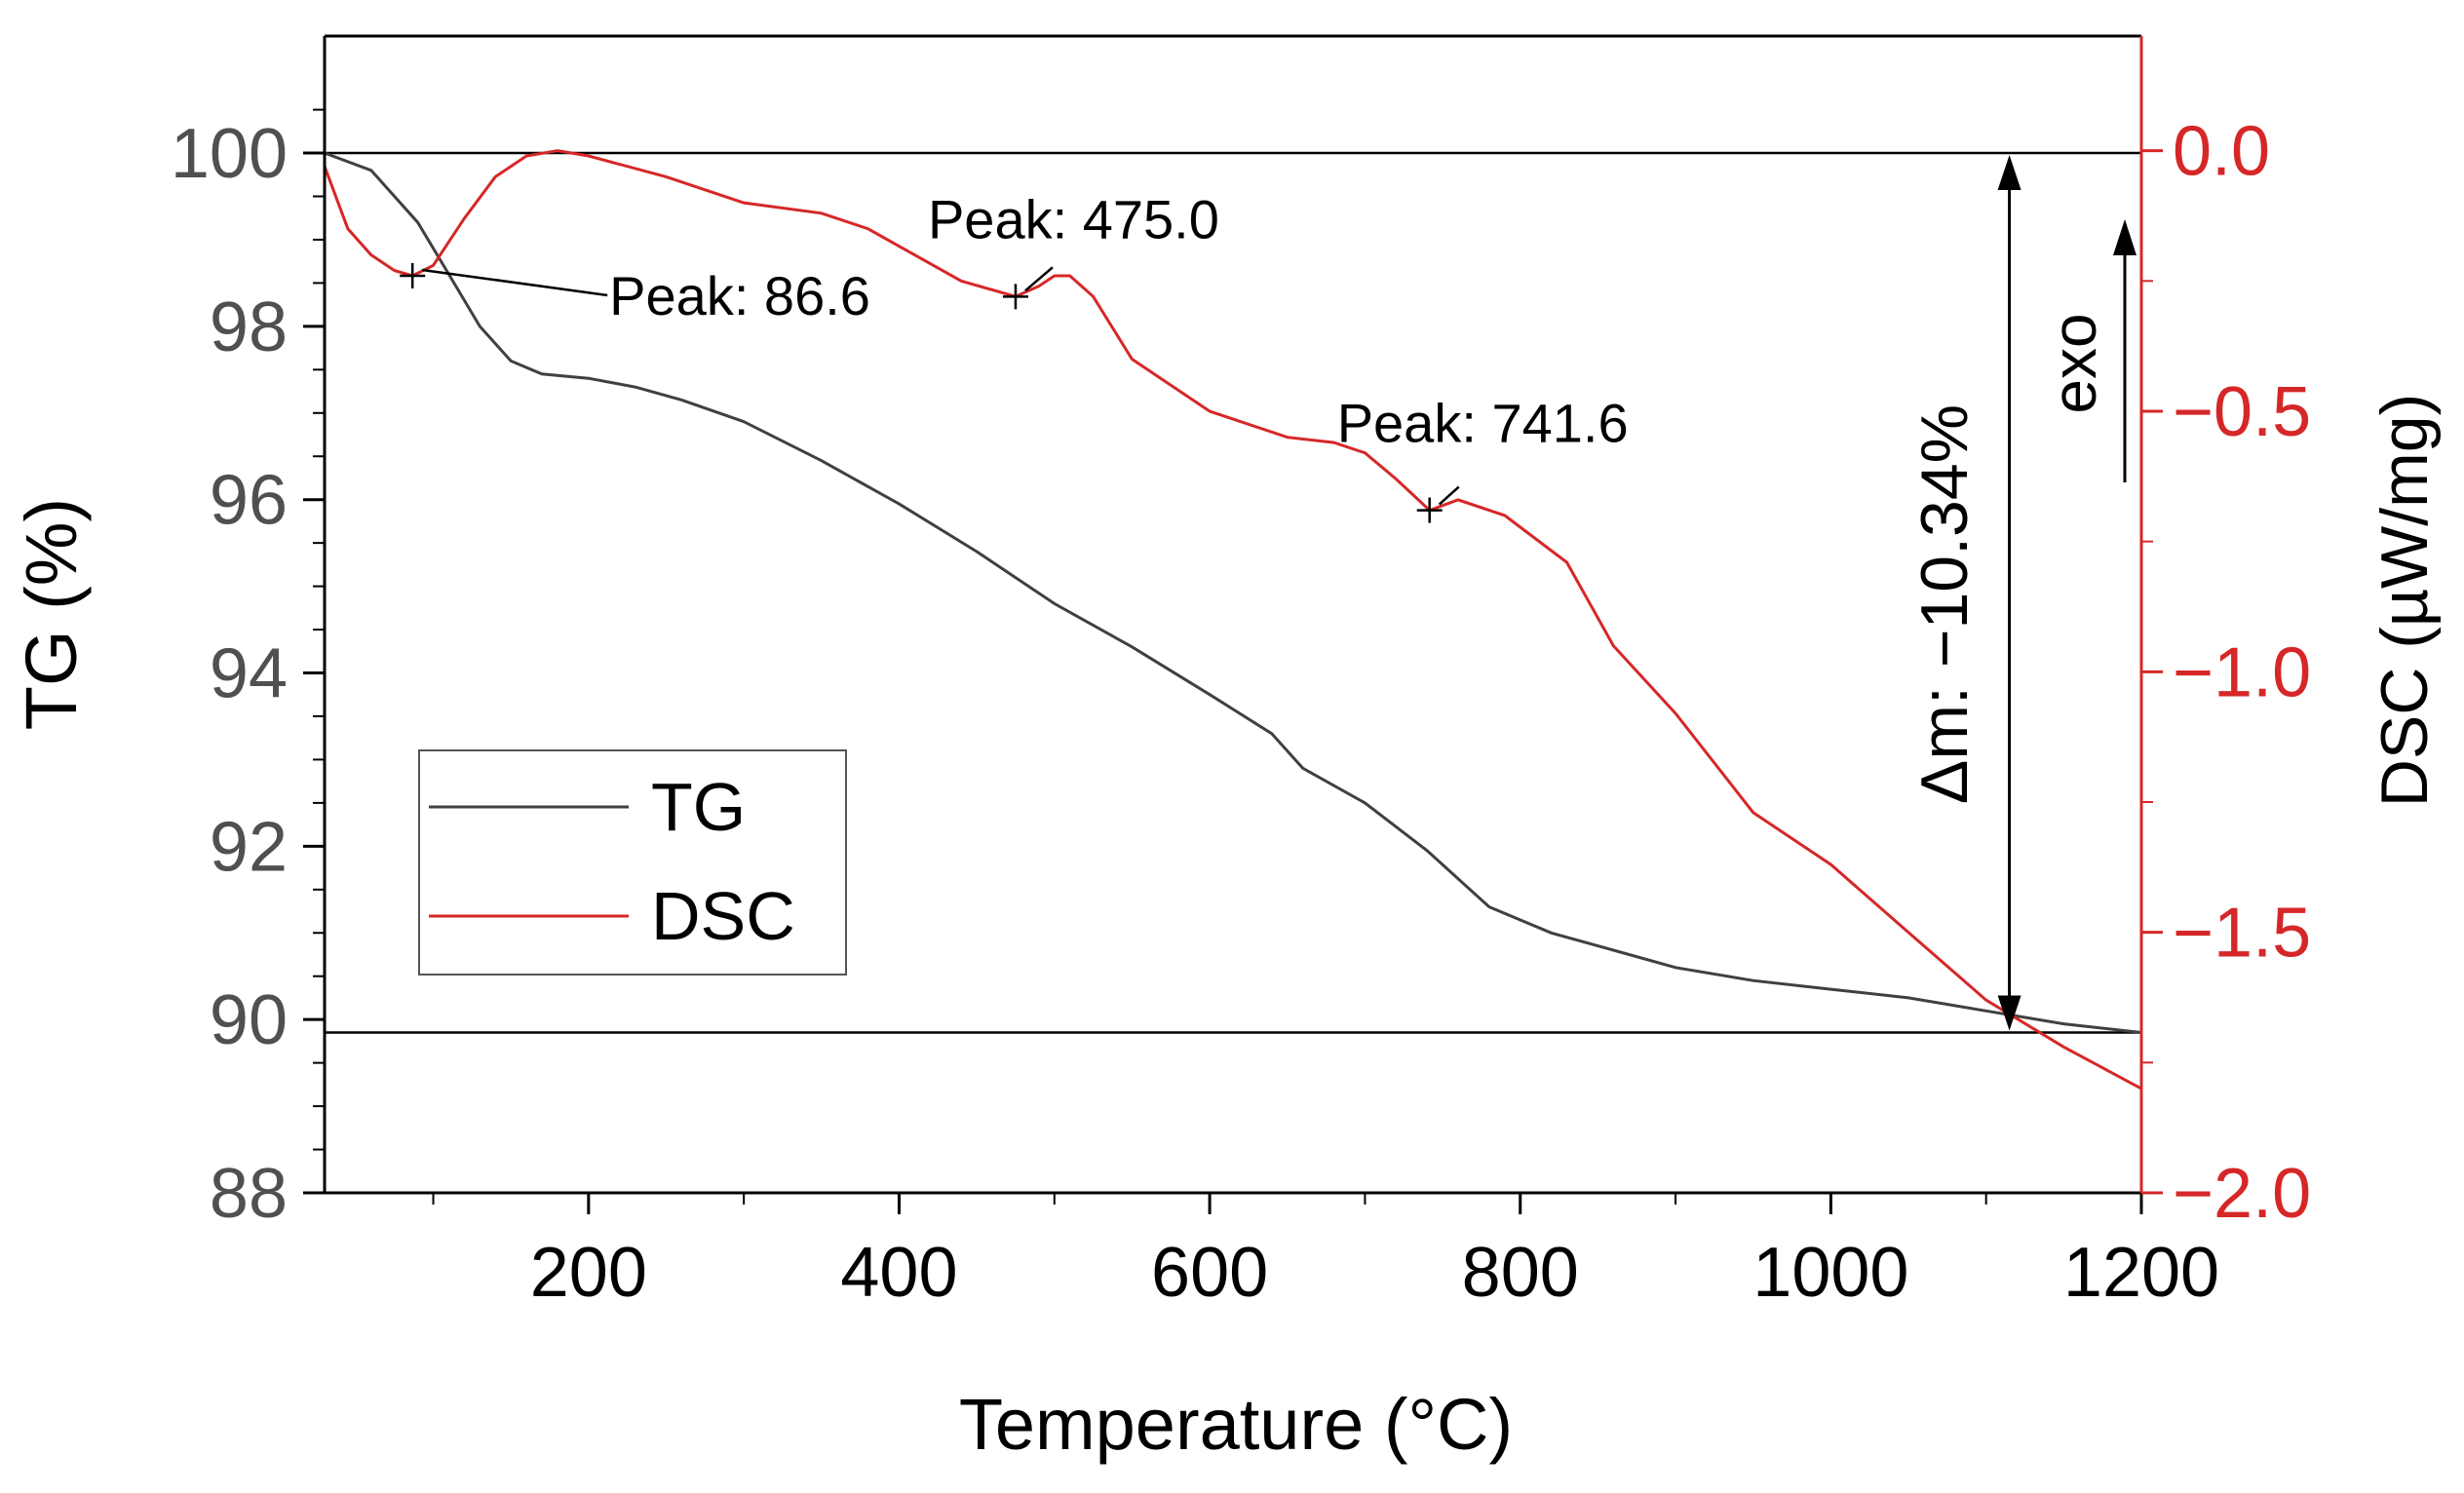 This screenshot has width=2464, height=1493. Describe the element at coordinates (249, 1020) in the screenshot. I see `y-left-tick-label: 90` at that location.